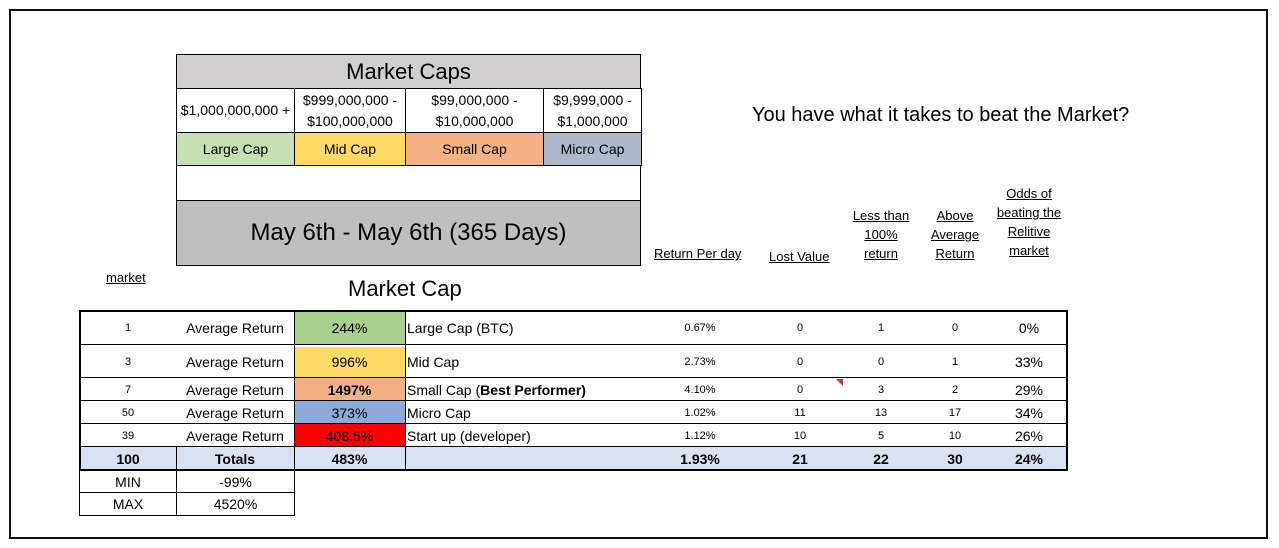 The image size is (1279, 548). What do you see at coordinates (439, 412) in the screenshot?
I see `cap-name-text: Micro Cap` at bounding box center [439, 412].